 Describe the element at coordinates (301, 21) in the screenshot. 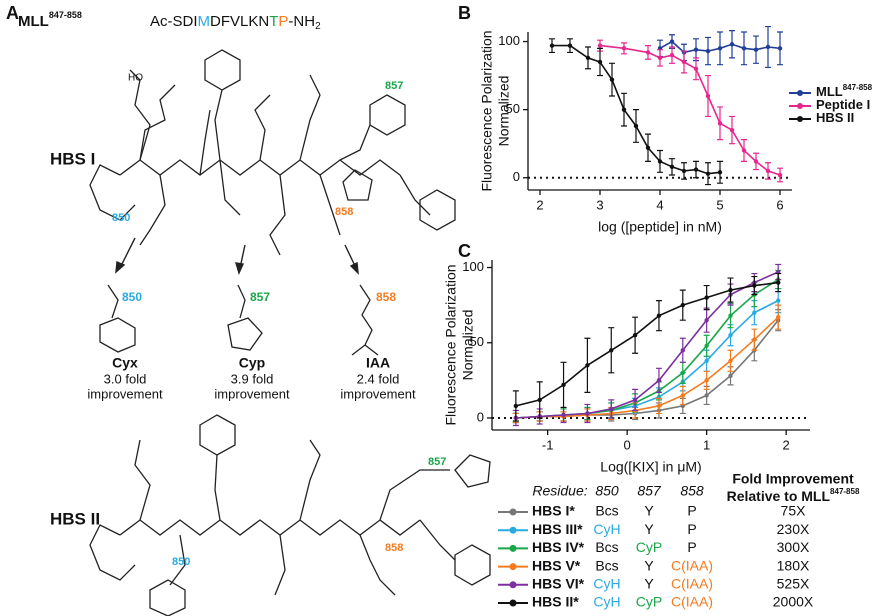

I see `seq-part: -NH` at that location.